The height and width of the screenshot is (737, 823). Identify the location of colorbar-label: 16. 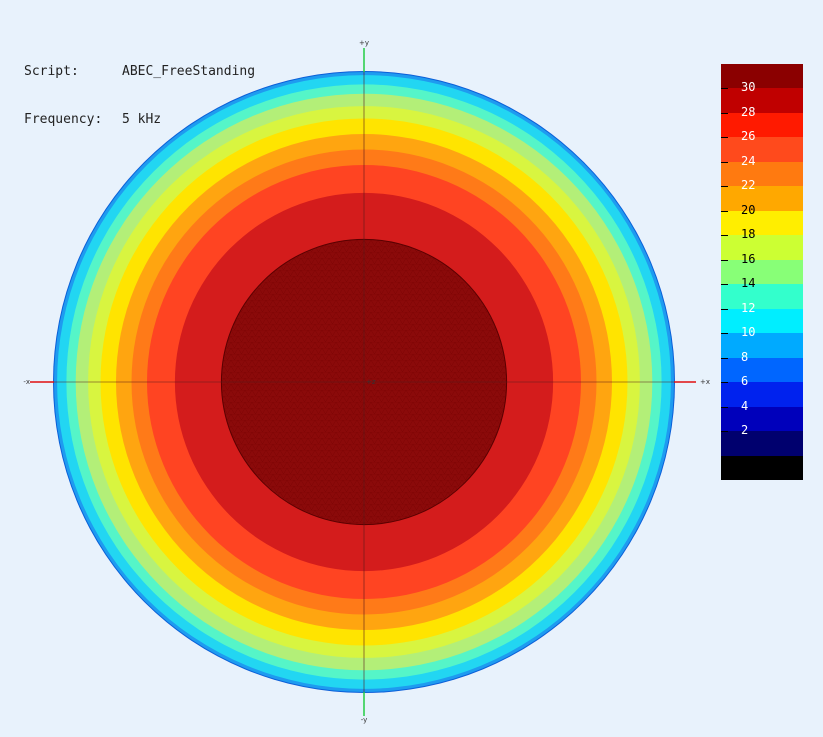
(748, 258).